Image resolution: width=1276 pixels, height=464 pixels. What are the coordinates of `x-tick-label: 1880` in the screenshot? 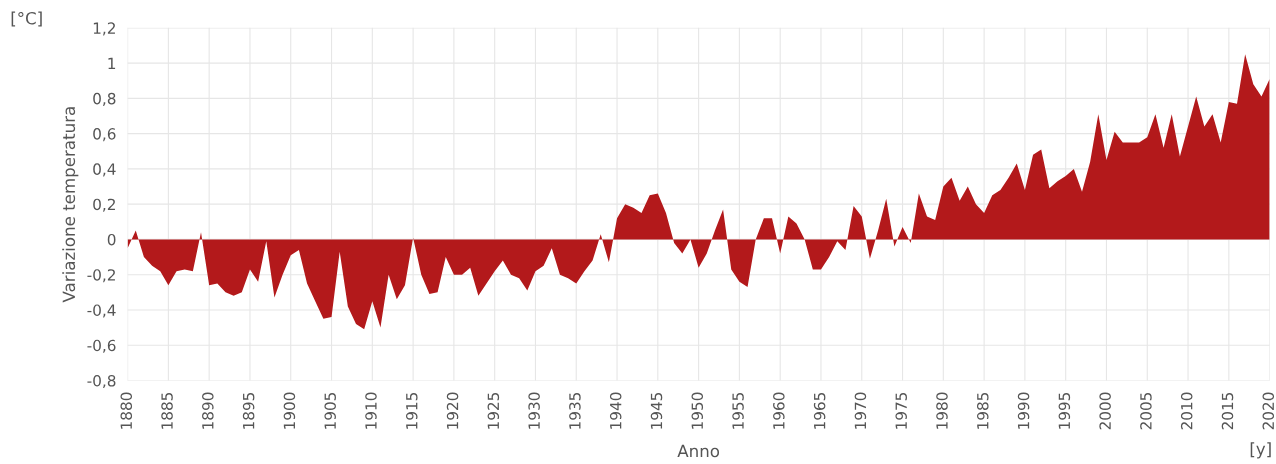 It's located at (126, 410).